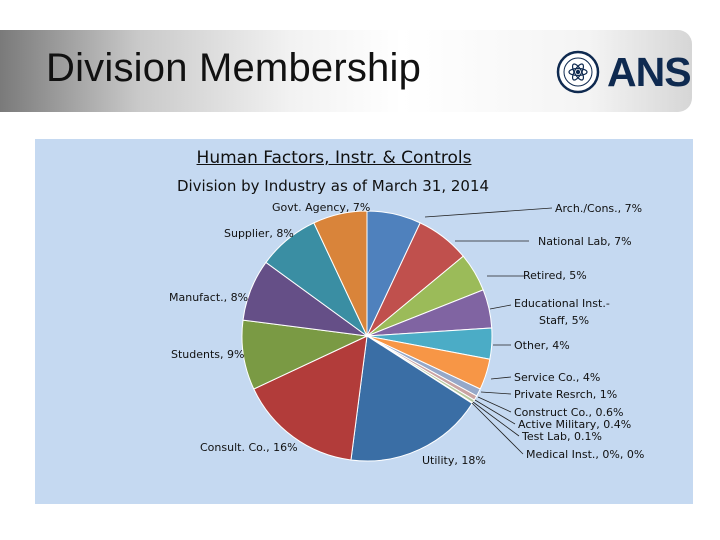  What do you see at coordinates (234, 68) in the screenshot?
I see `slide-title: Division Membership` at bounding box center [234, 68].